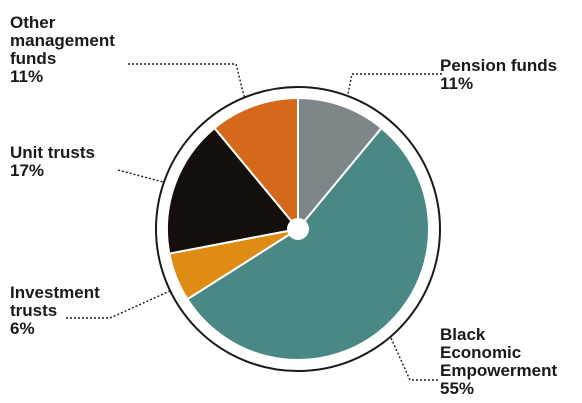  What do you see at coordinates (499, 65) in the screenshot?
I see `slice-label-text: Pension funds` at bounding box center [499, 65].